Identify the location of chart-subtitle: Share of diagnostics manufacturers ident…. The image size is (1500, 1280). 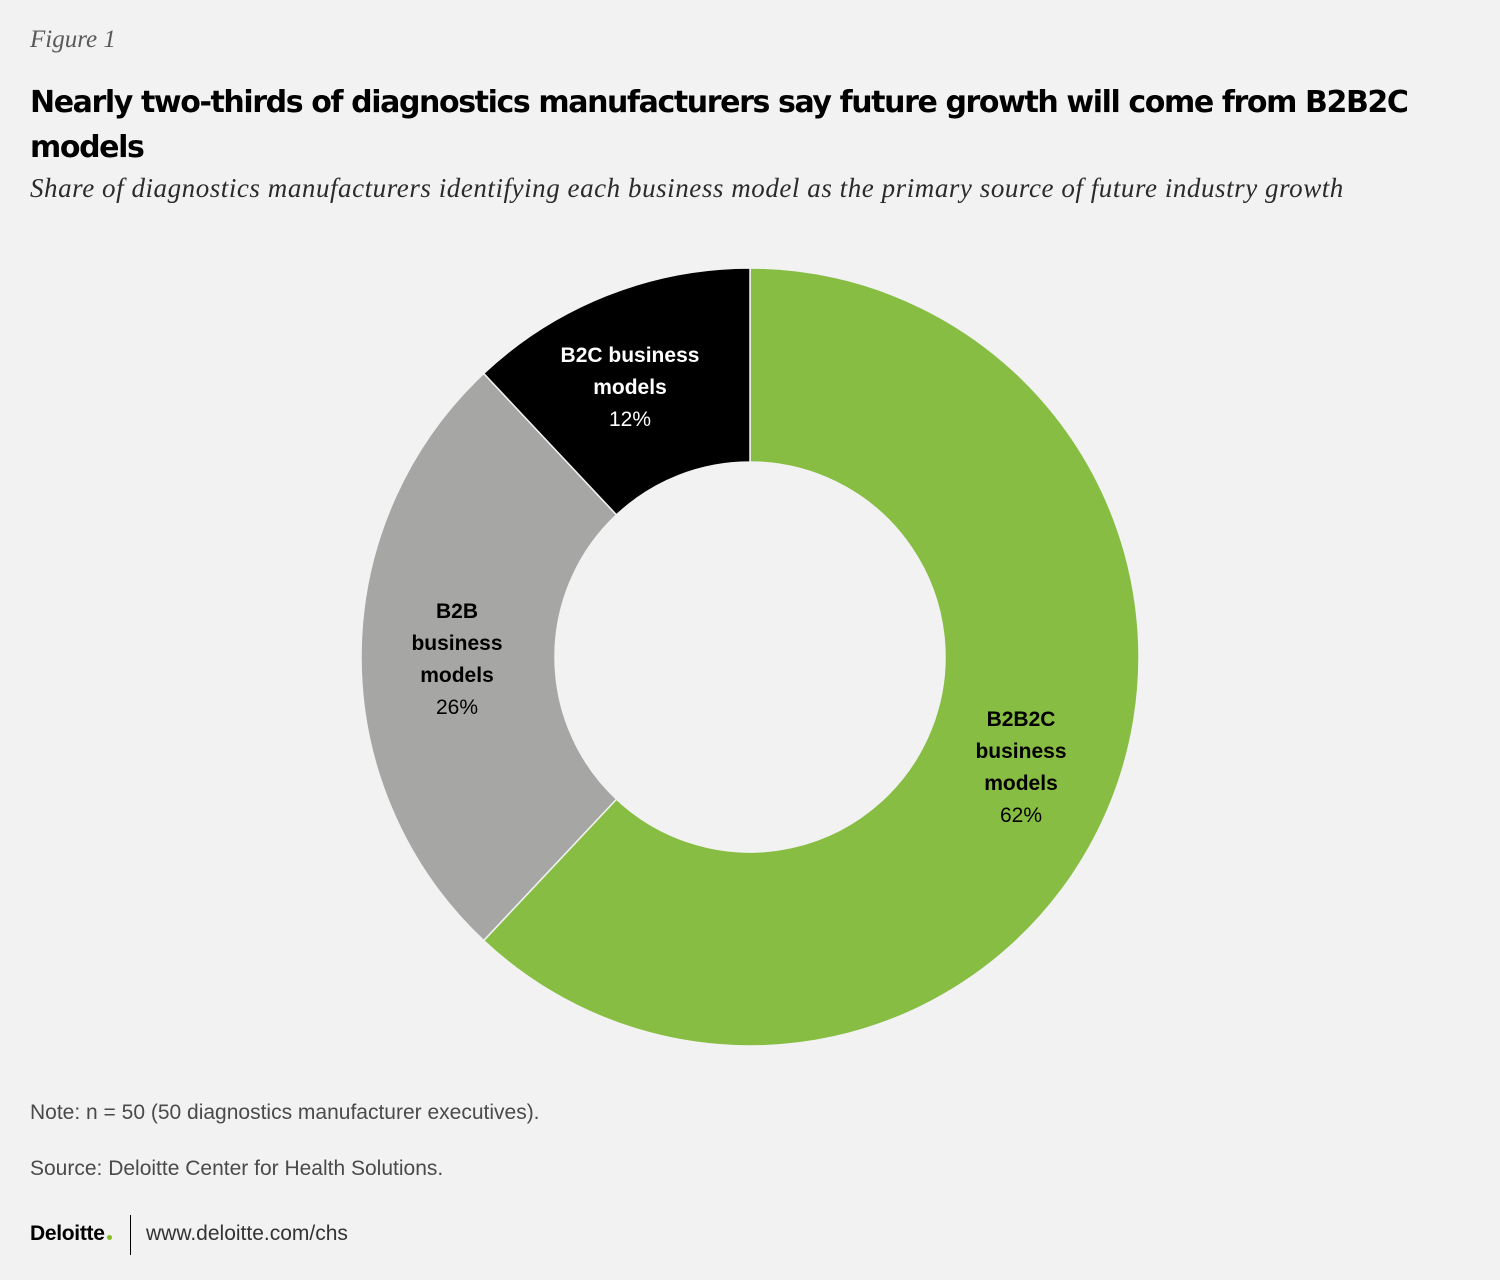
(687, 188).